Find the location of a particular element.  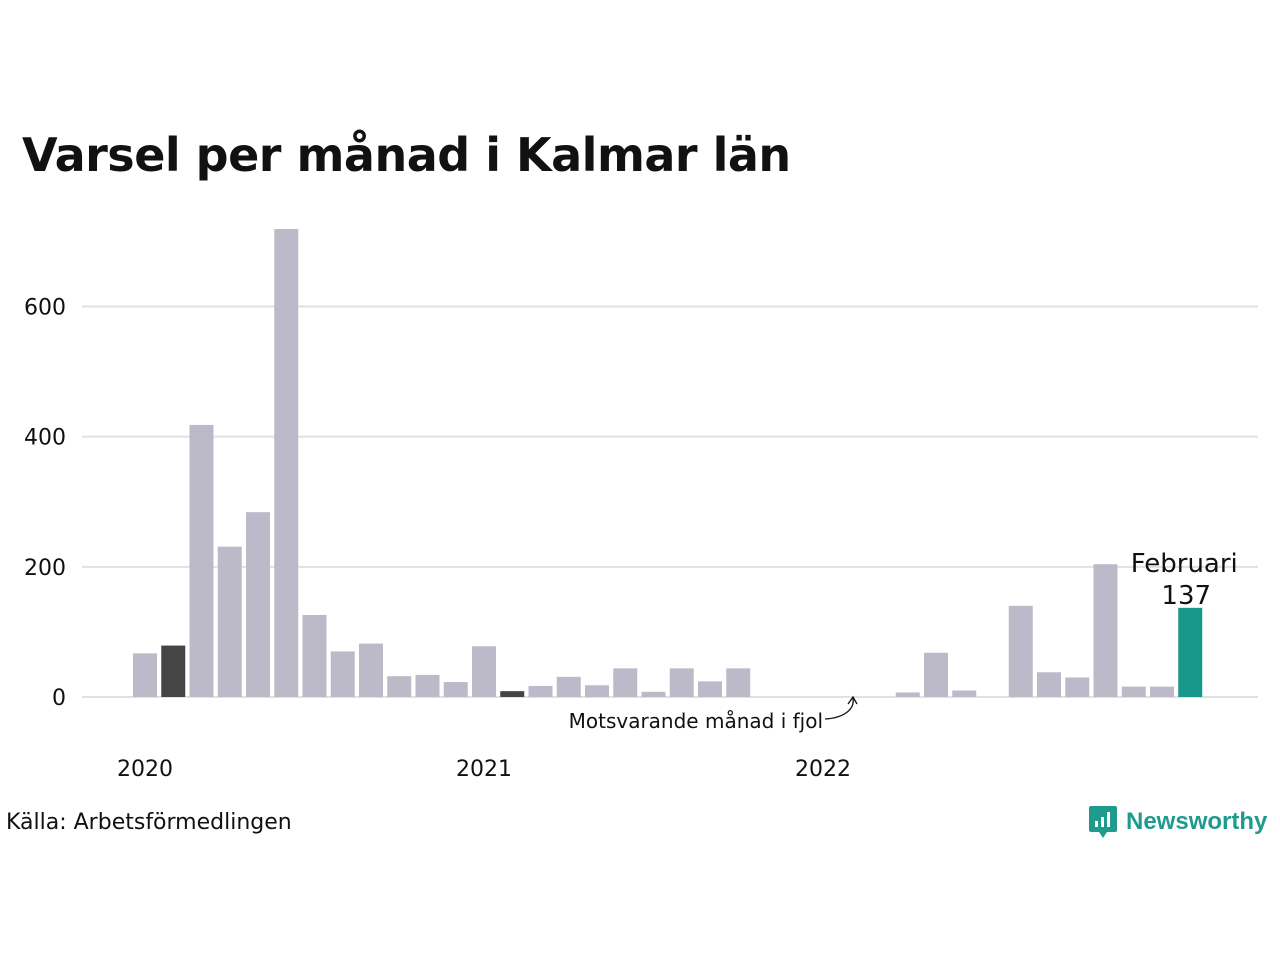

y-tick-label: 200 is located at coordinates (45, 568).